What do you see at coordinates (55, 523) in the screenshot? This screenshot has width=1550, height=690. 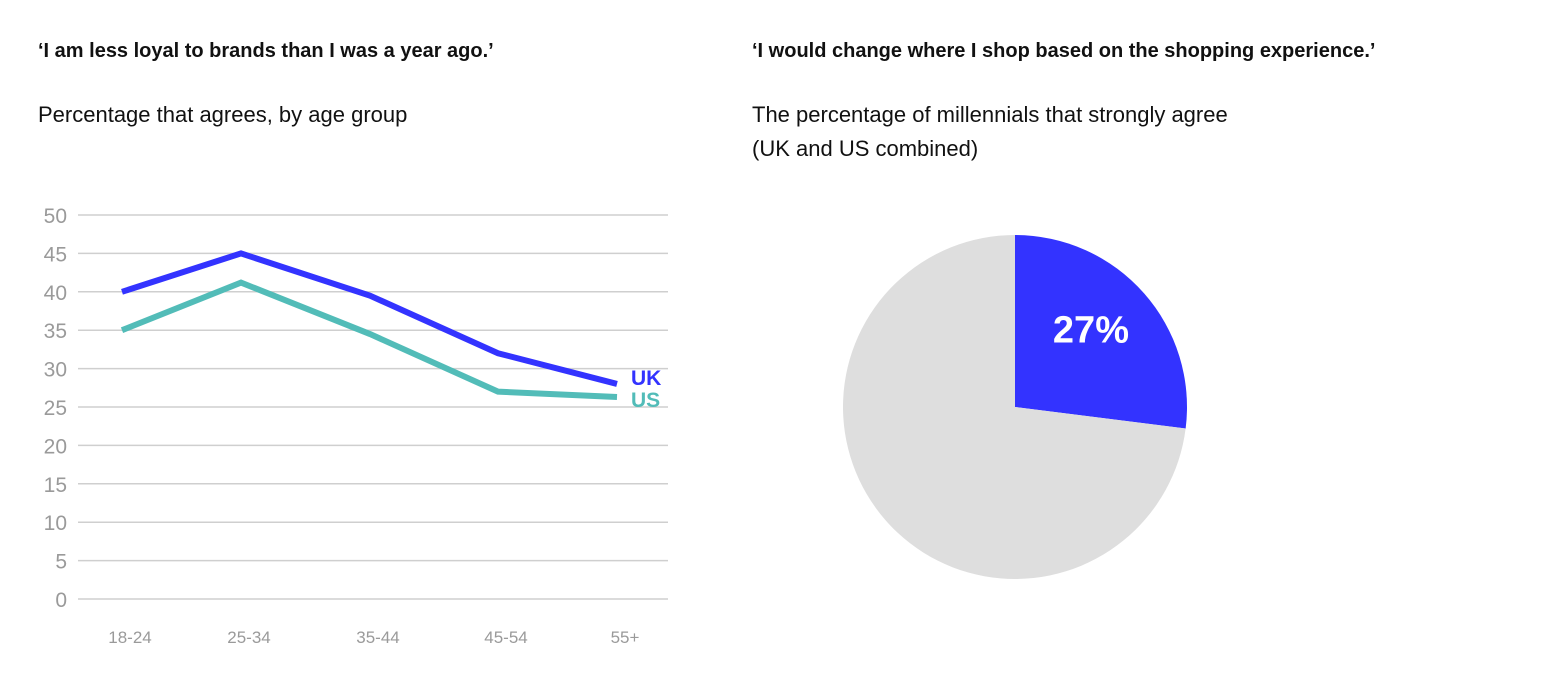 I see `y-tick-label: 10` at bounding box center [55, 523].